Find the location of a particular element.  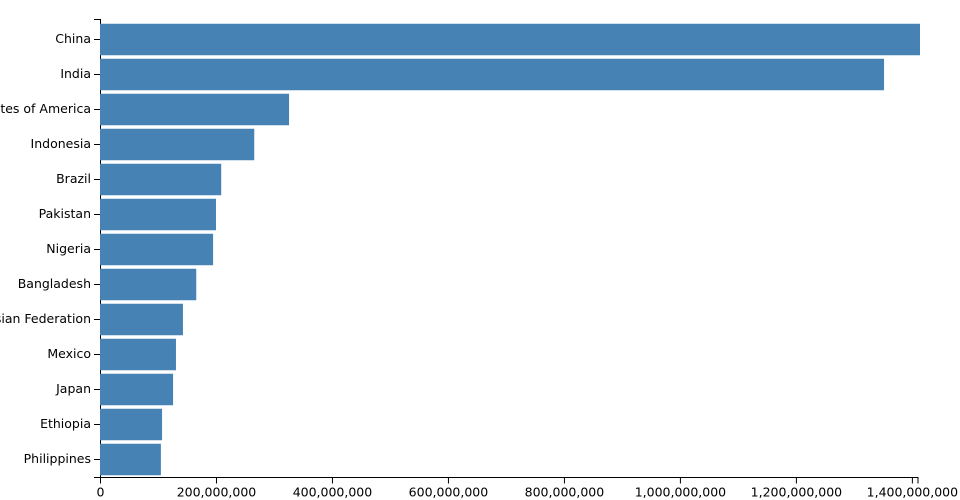

x-tick-label: 1,000,000,000 is located at coordinates (680, 492).